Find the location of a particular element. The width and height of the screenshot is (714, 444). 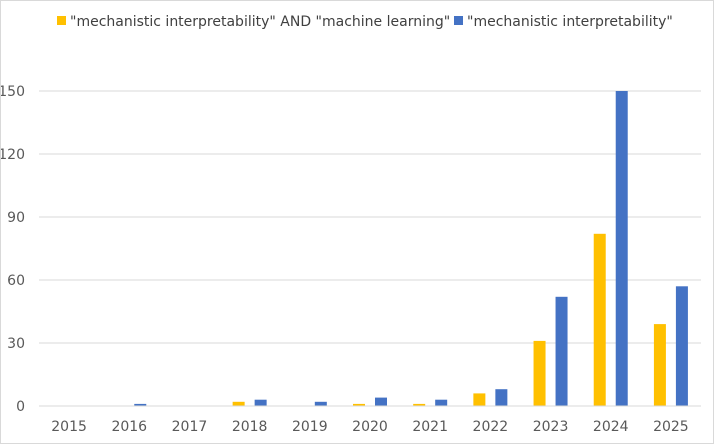

x-tick-label: 2019 is located at coordinates (310, 427).